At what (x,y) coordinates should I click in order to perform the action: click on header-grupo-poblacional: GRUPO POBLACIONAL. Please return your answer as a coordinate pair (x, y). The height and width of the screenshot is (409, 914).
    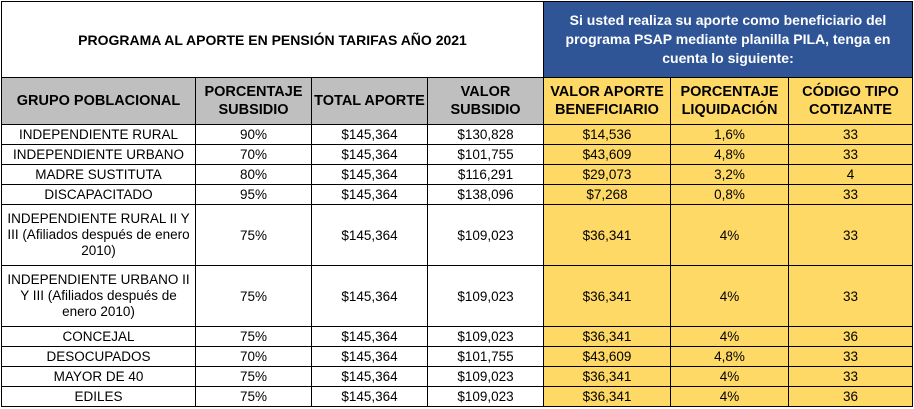
    Looking at the image, I should click on (98, 101).